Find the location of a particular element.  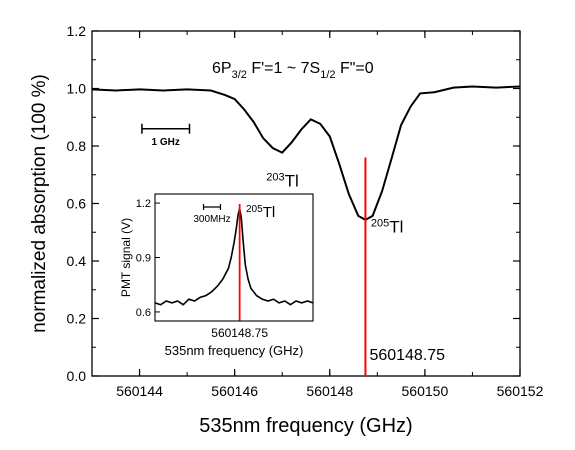

main-y-tick-label: 0.8 is located at coordinates (77, 146).